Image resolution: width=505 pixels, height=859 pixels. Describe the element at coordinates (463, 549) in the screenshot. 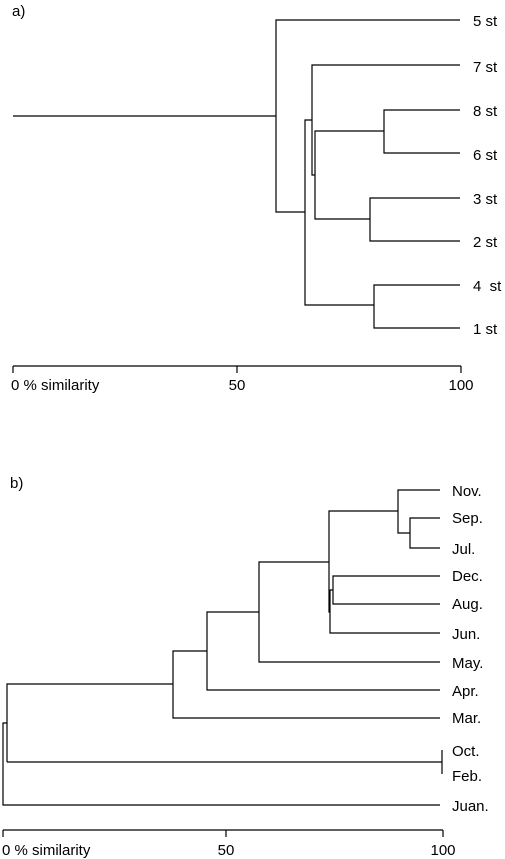

I see `leaf-label: Jul.` at that location.